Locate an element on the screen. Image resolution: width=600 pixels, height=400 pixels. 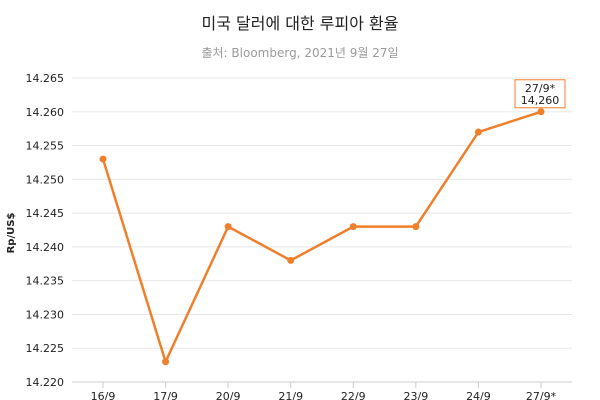
y-axis-label: Rp/US$ is located at coordinates (11, 233).